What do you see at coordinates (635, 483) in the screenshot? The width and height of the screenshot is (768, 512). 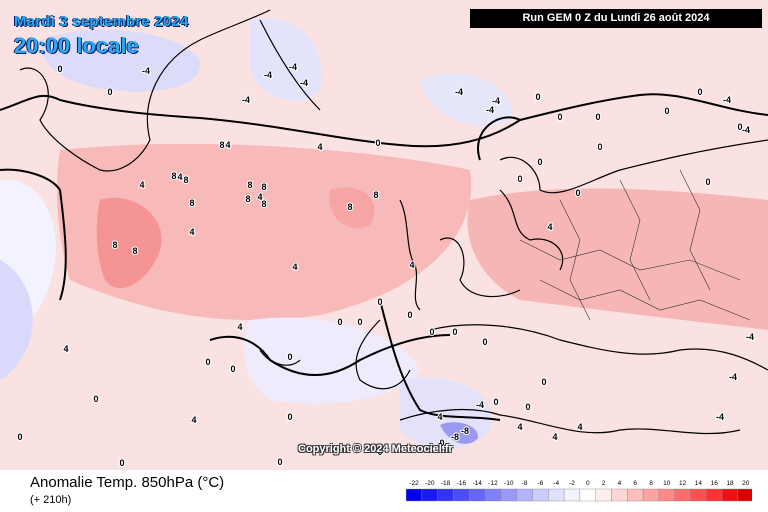 I see `legend-tick-label: 6` at bounding box center [635, 483].